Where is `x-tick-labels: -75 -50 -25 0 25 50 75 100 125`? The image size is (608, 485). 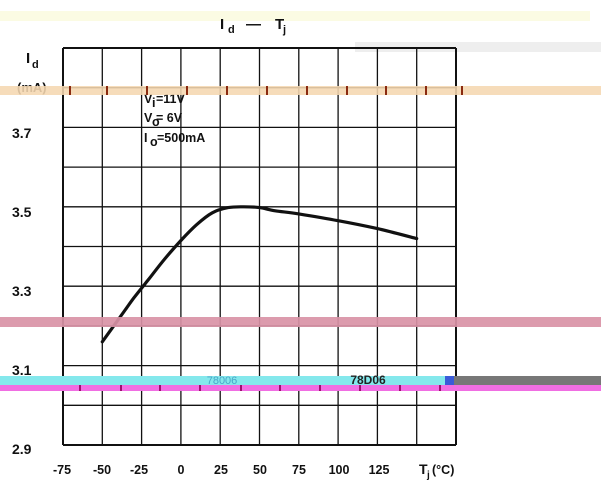
x-tick-labels: -75 -50 -25 0 25 50 75 100 125 is located at coordinates (221, 470).